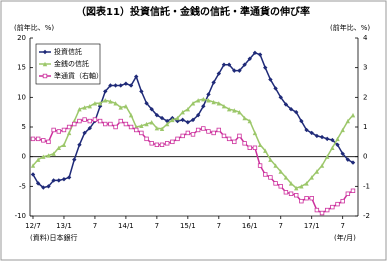 The width and height of the screenshot is (387, 261). What do you see at coordinates (366, 216) in the screenshot?
I see `y2-tick-label: -2` at bounding box center [366, 216].